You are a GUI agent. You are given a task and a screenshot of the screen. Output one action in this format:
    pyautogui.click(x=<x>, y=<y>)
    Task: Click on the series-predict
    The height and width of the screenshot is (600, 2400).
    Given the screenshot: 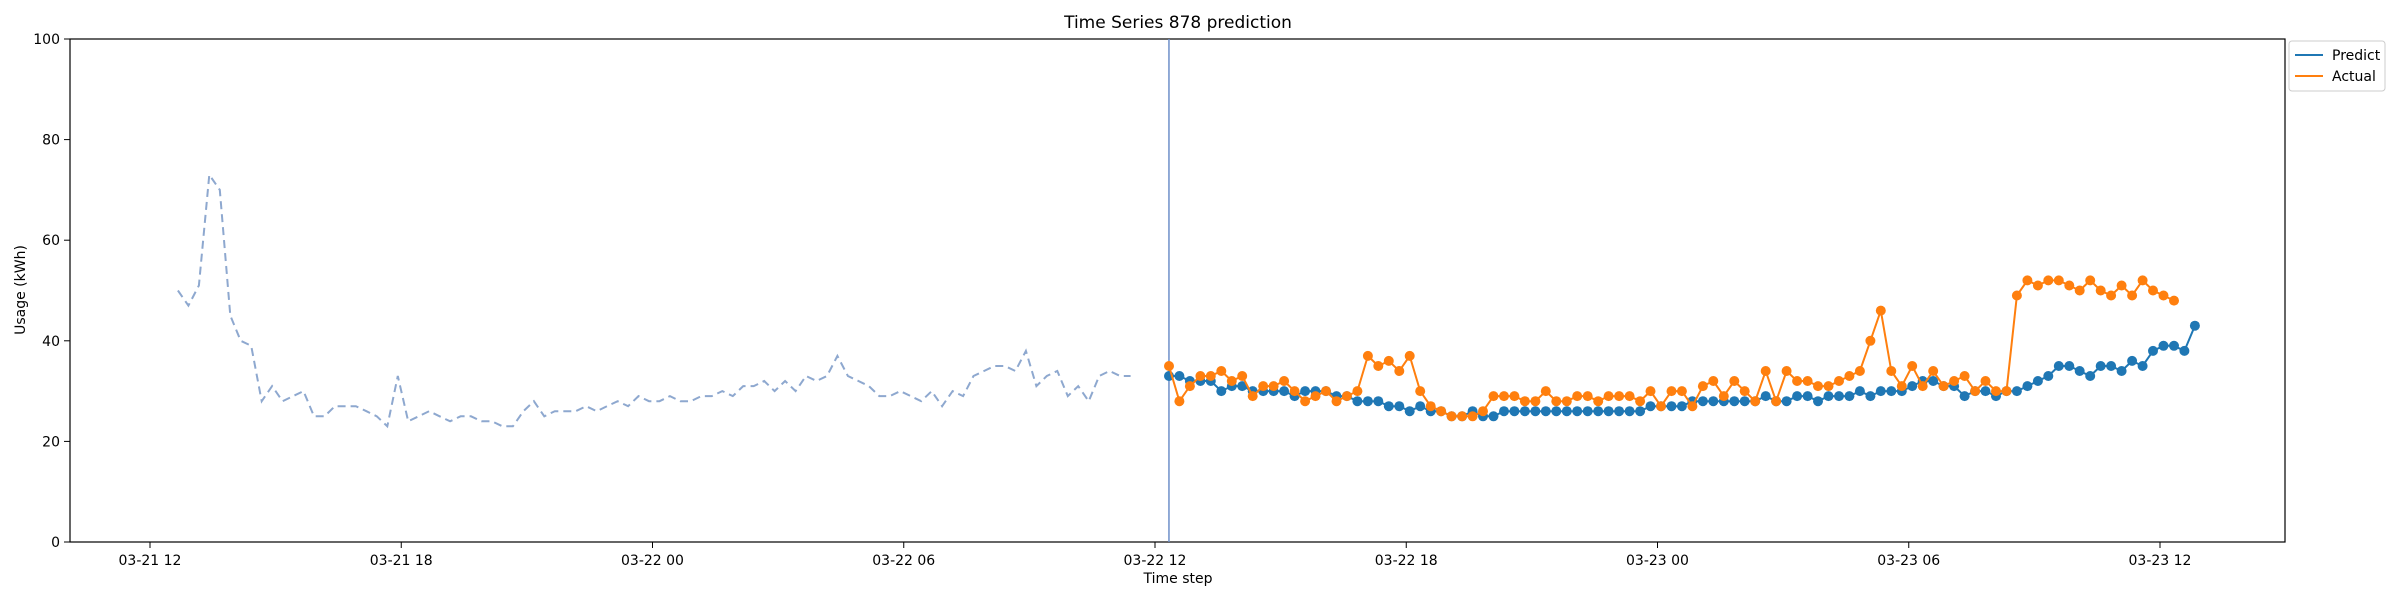 What is the action you would take?
    pyautogui.click(x=1682, y=371)
    